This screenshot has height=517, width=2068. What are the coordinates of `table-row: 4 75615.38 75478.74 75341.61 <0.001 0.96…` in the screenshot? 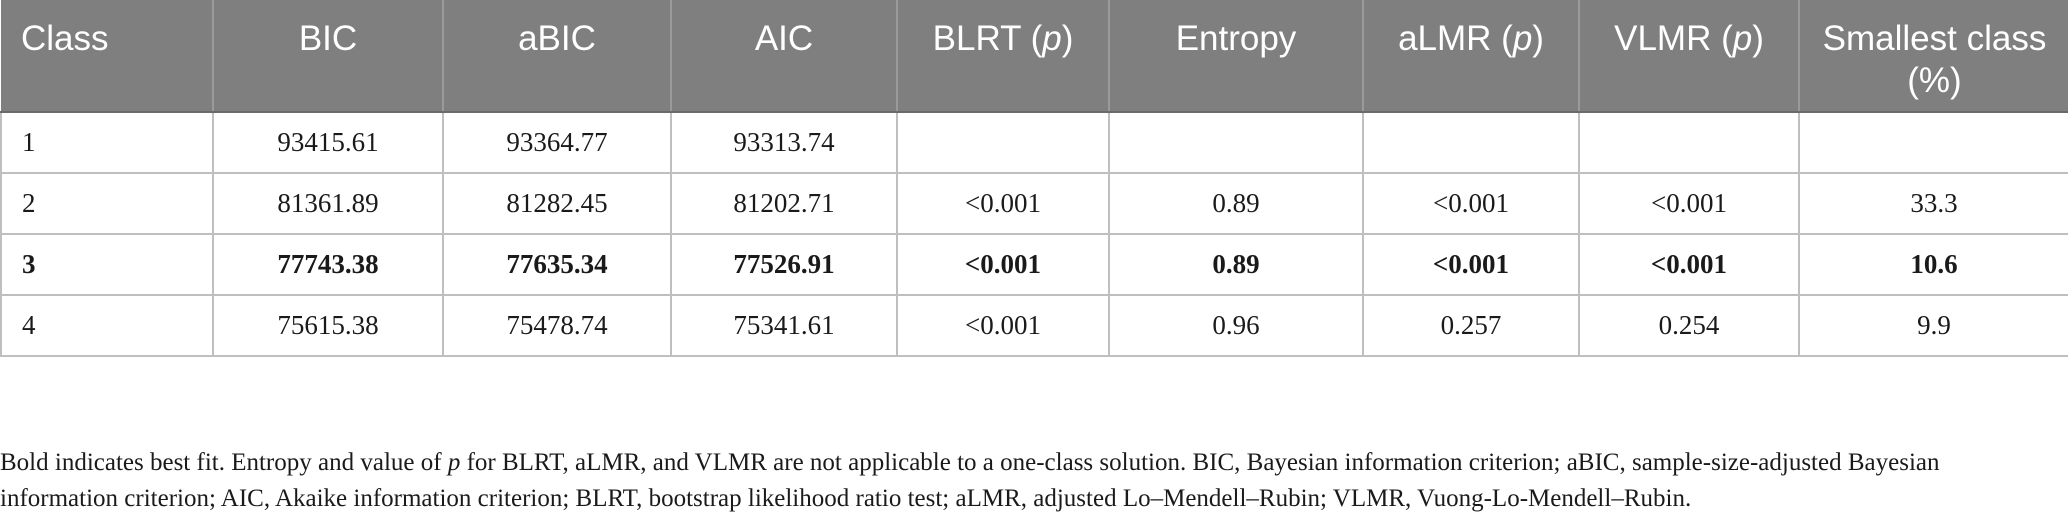 It's located at (1034, 326).